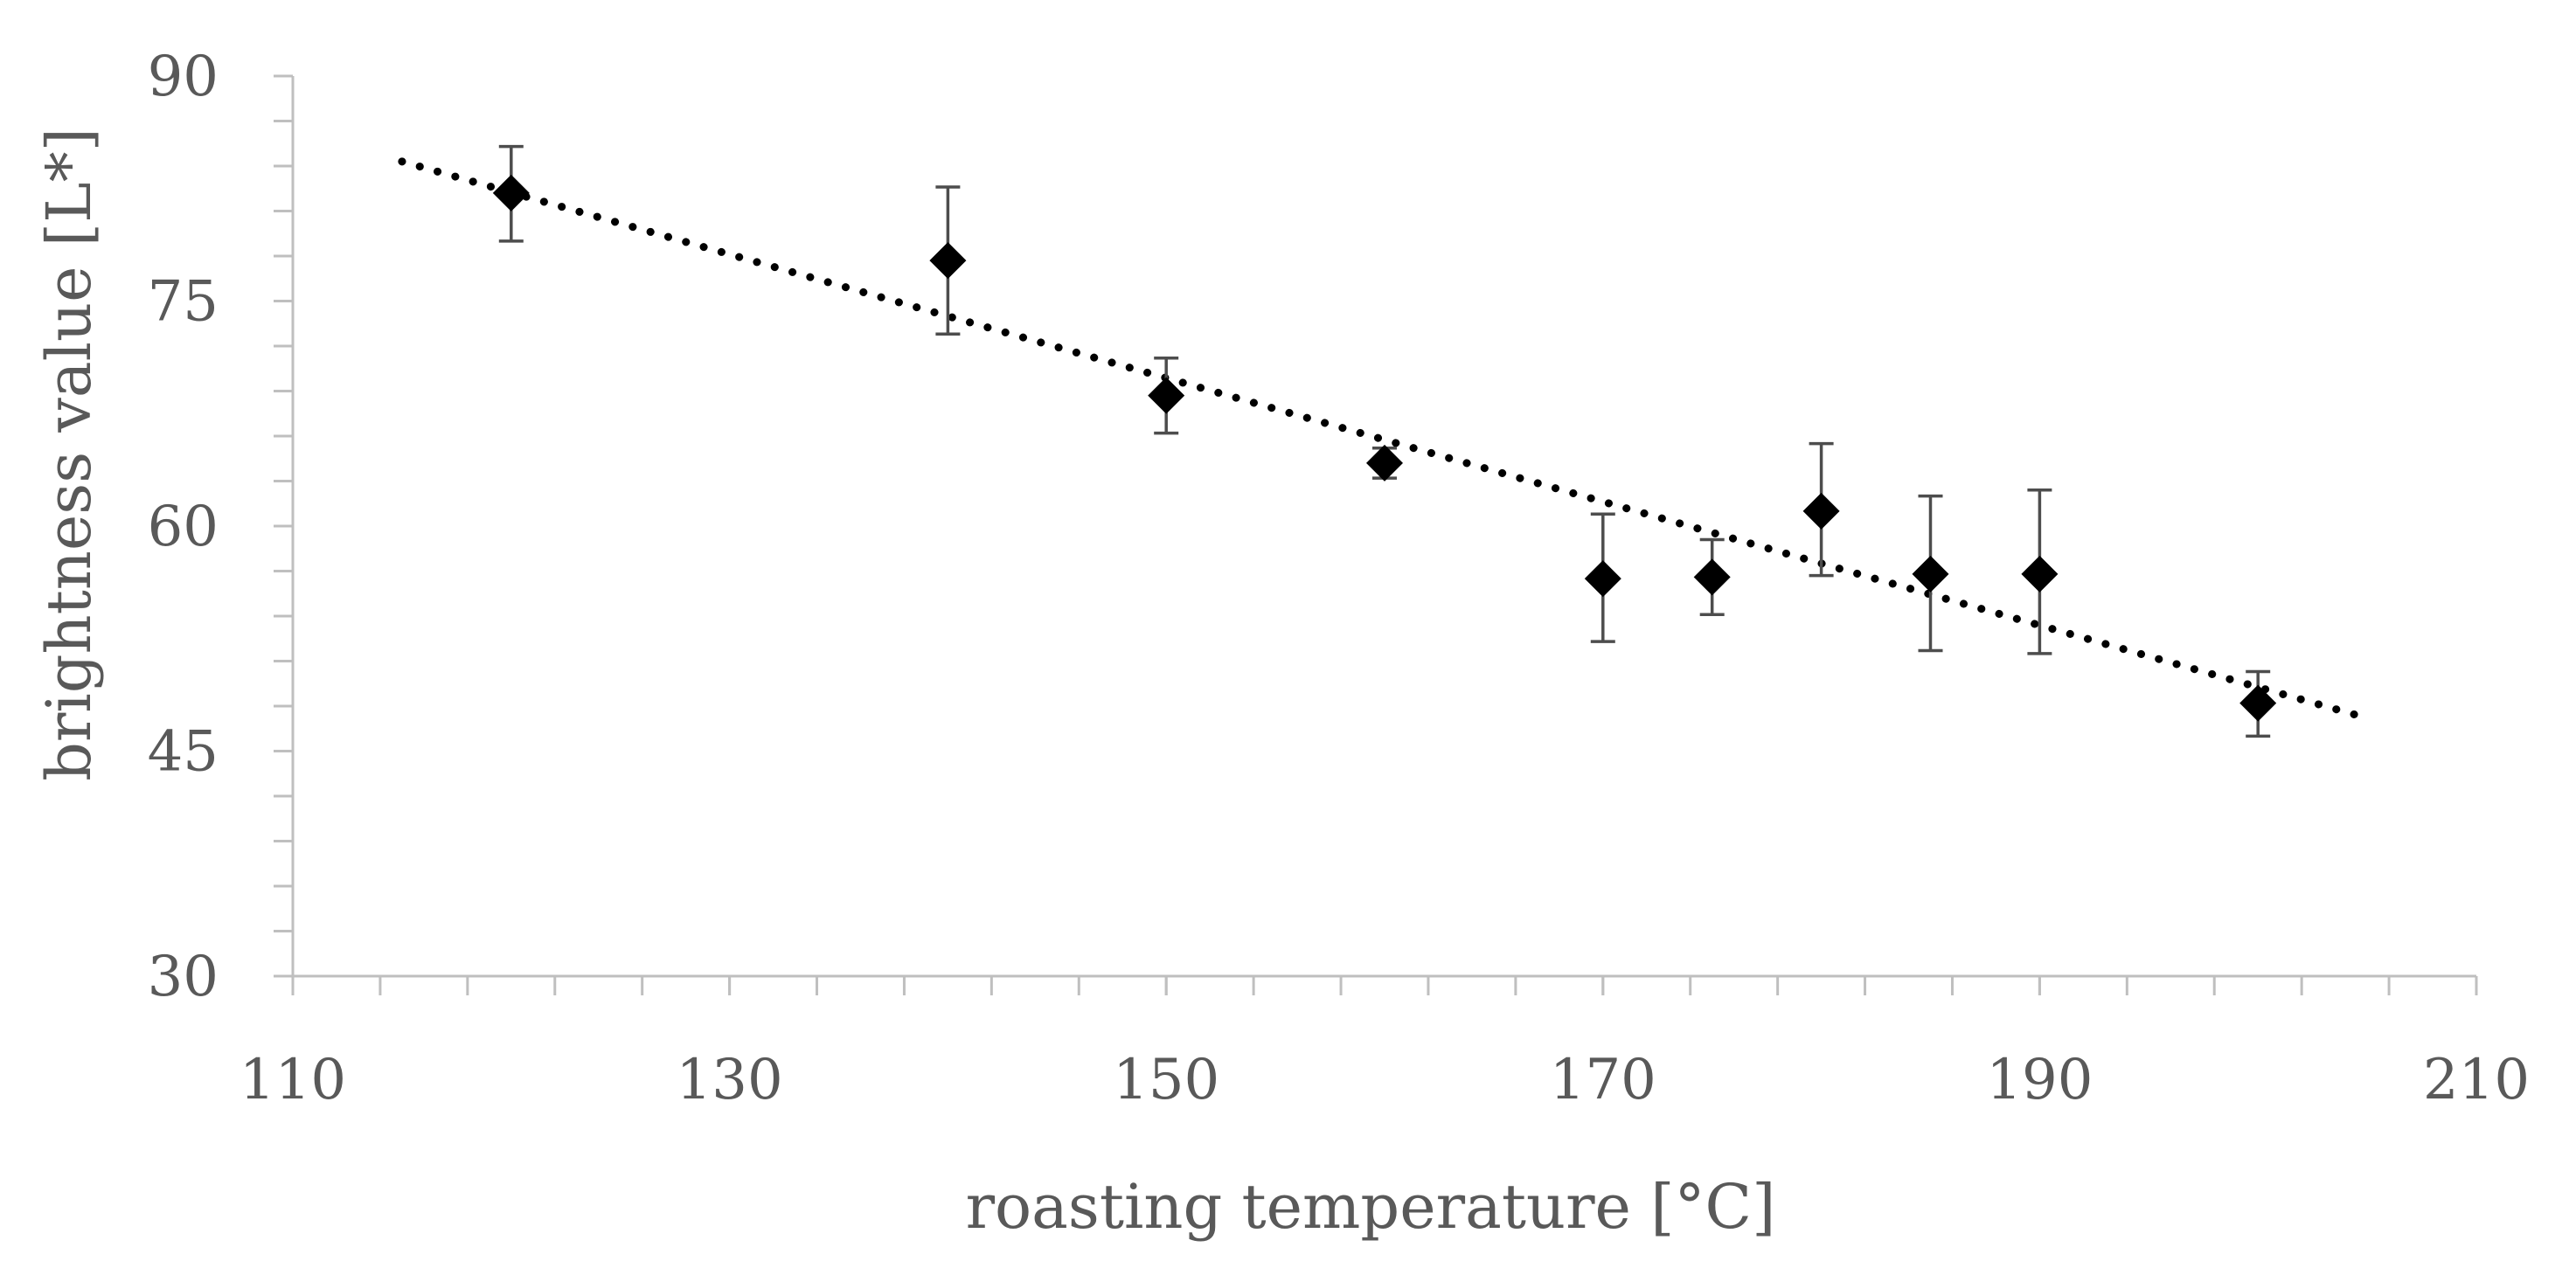 Image resolution: width=2576 pixels, height=1268 pixels. Describe the element at coordinates (221, 527) in the screenshot. I see `y-axis: 30 45 60 75 90` at that location.